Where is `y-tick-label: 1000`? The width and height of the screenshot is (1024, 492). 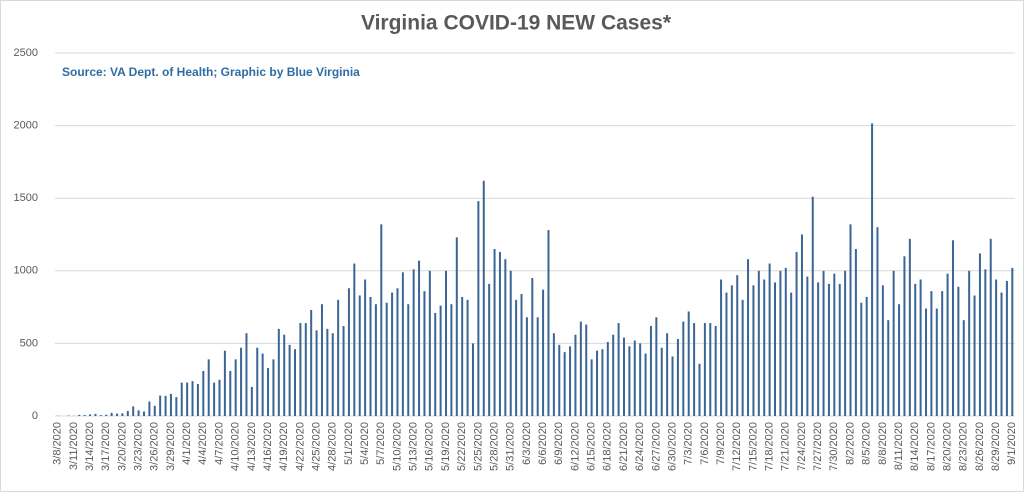
y-tick-label: 1000 is located at coordinates (26, 271).